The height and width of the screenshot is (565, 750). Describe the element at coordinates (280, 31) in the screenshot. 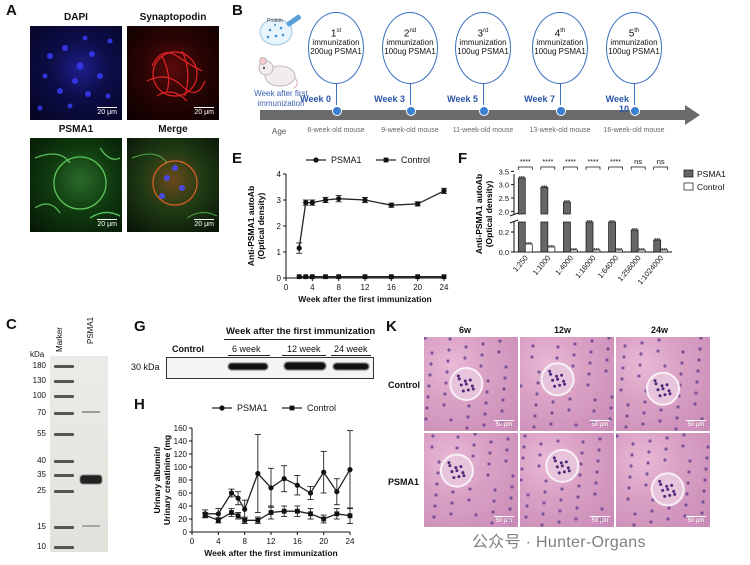

I see `protein-vial: Protein` at that location.